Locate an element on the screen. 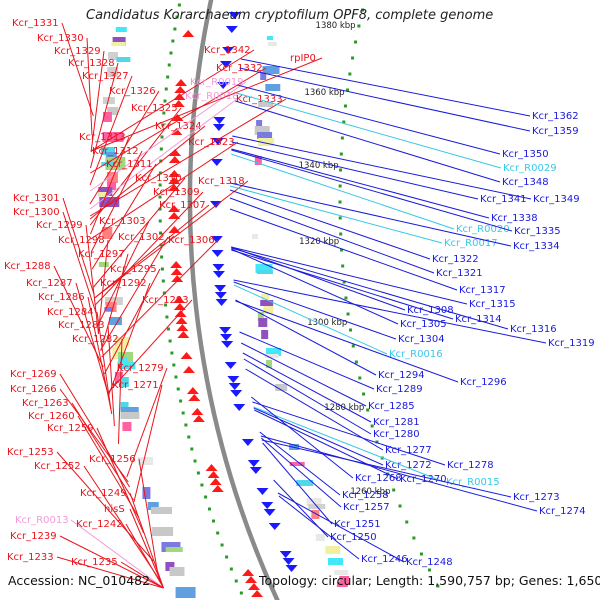 Image resolution: width=600 pixels, height=600 pixels. gene-label-left: Kcr_1332 is located at coordinates (239, 68).